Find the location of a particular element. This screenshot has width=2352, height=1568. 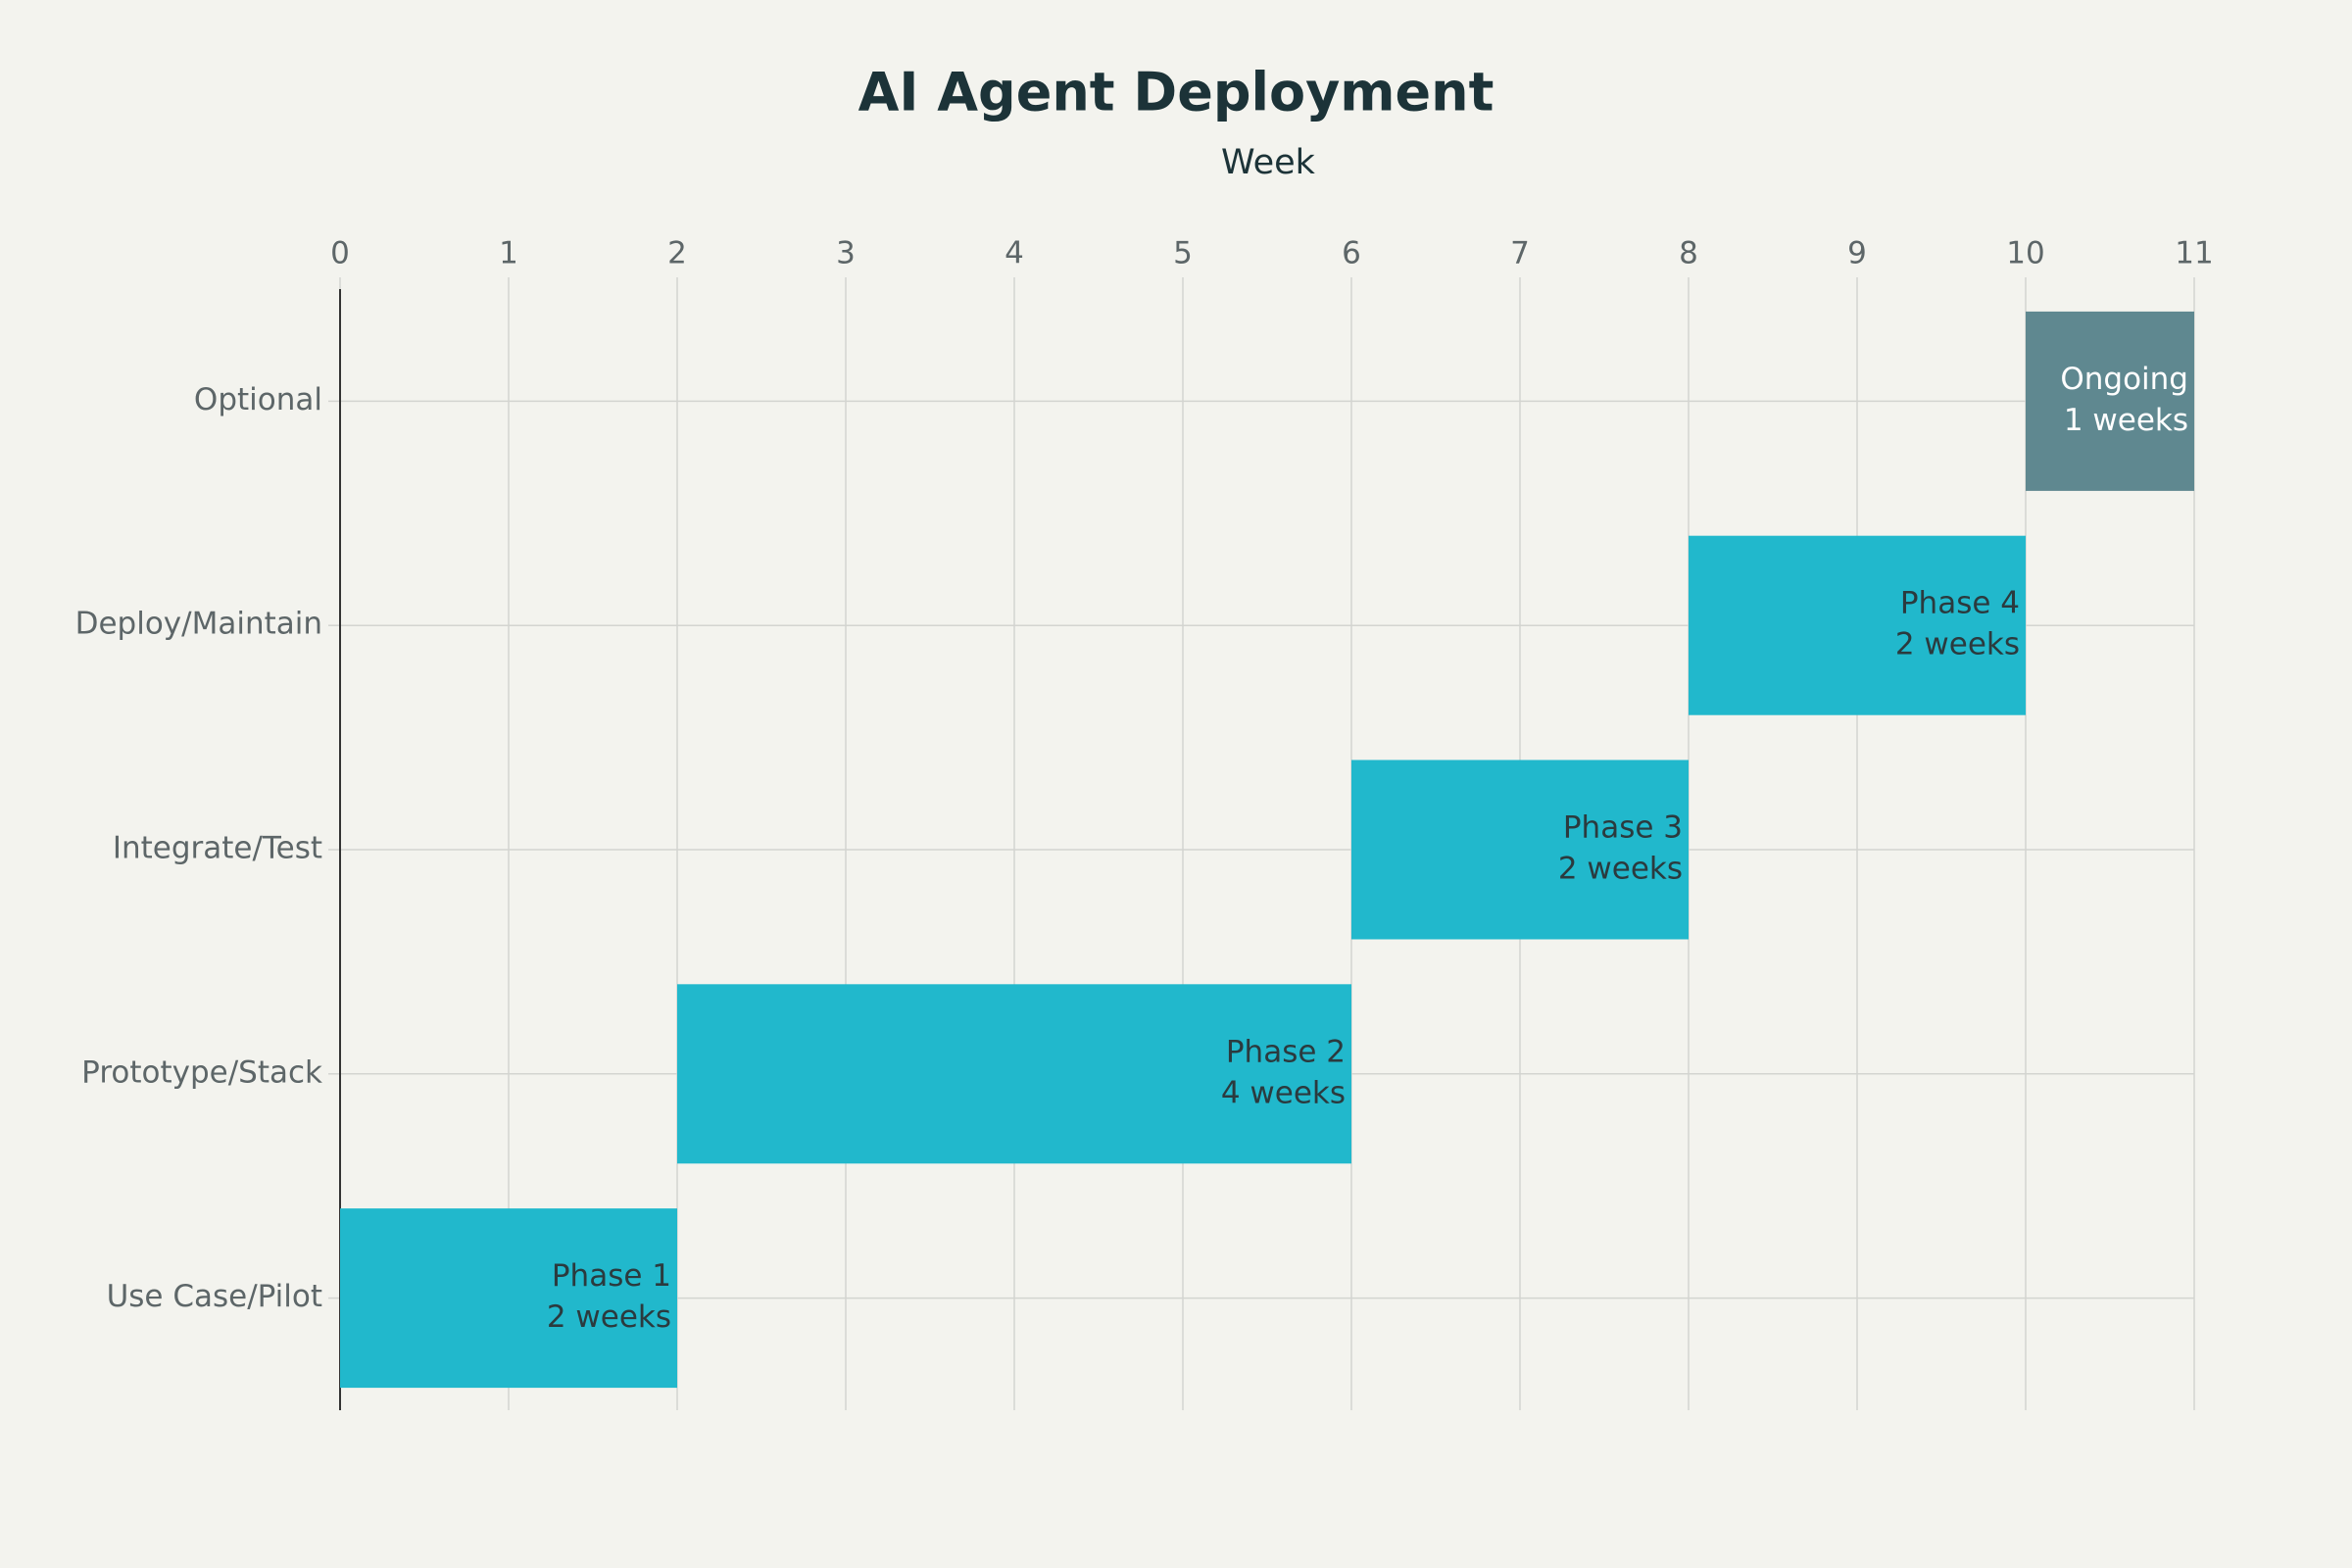

x-tick-label: 1 is located at coordinates (508, 253).